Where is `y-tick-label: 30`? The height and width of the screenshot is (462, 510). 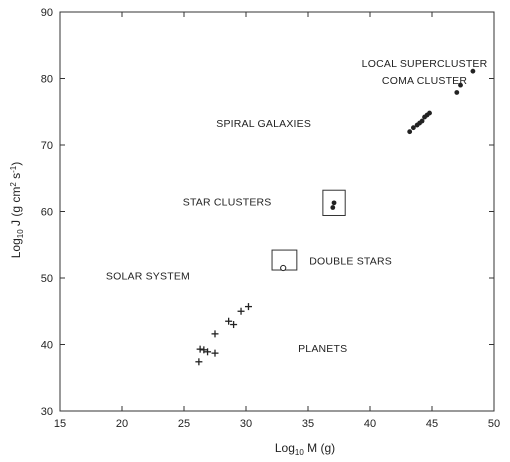 y-tick-label: 30 is located at coordinates (47, 412).